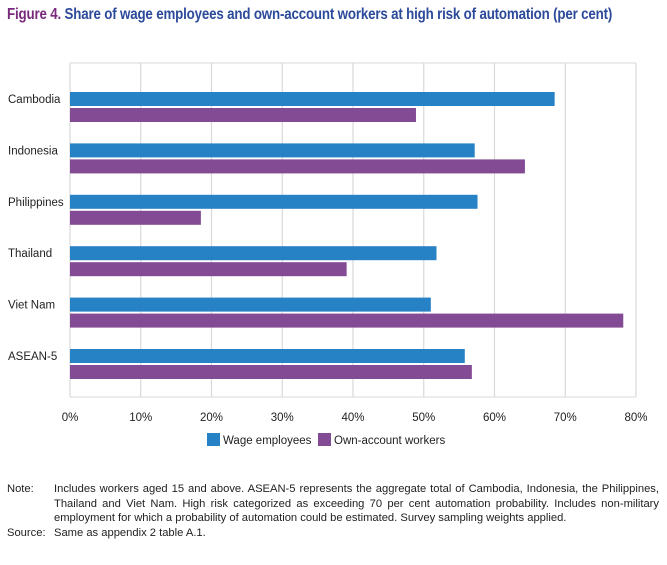 The height and width of the screenshot is (565, 667). What do you see at coordinates (20, 489) in the screenshot?
I see `note-label: Note:` at bounding box center [20, 489].